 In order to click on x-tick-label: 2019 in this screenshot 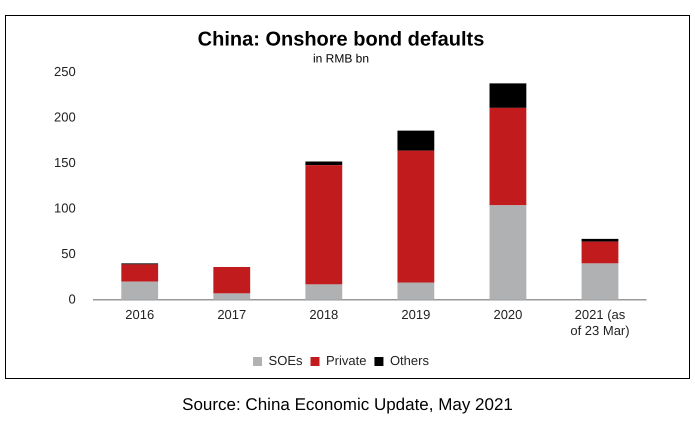, I will do `click(415, 314)`.